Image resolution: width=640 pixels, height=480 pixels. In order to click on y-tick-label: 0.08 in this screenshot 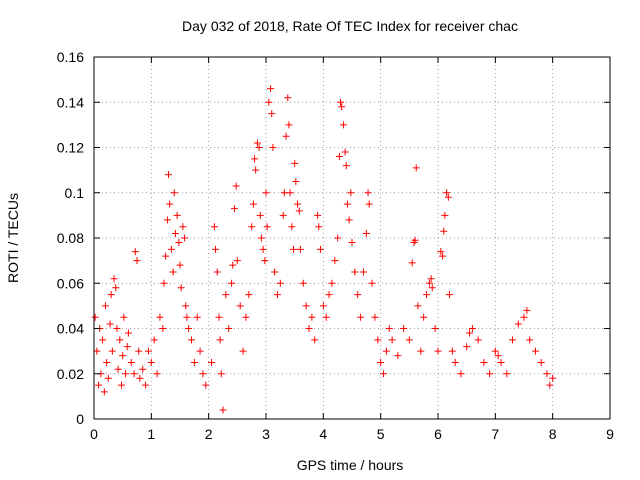, I will do `click(70, 238)`.